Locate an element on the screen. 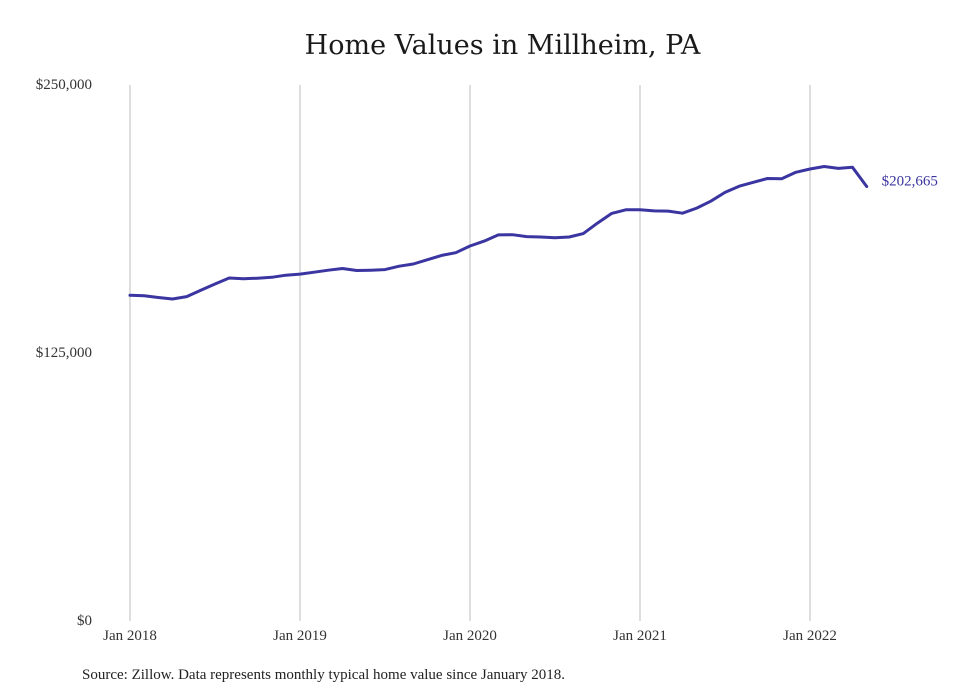 This screenshot has width=980, height=699. y-axis-tick-labels: $0 $125,000 $250,000 is located at coordinates (64, 353).